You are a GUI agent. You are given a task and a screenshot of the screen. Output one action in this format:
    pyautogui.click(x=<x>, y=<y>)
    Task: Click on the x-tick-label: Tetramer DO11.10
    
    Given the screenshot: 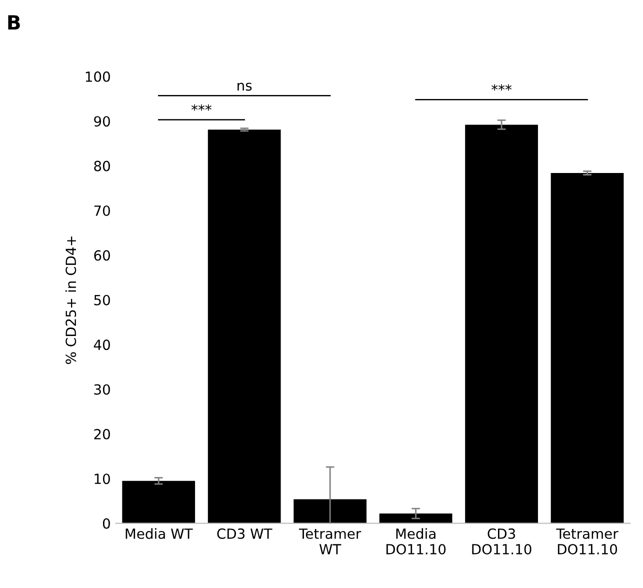 What is the action you would take?
    pyautogui.click(x=587, y=541)
    